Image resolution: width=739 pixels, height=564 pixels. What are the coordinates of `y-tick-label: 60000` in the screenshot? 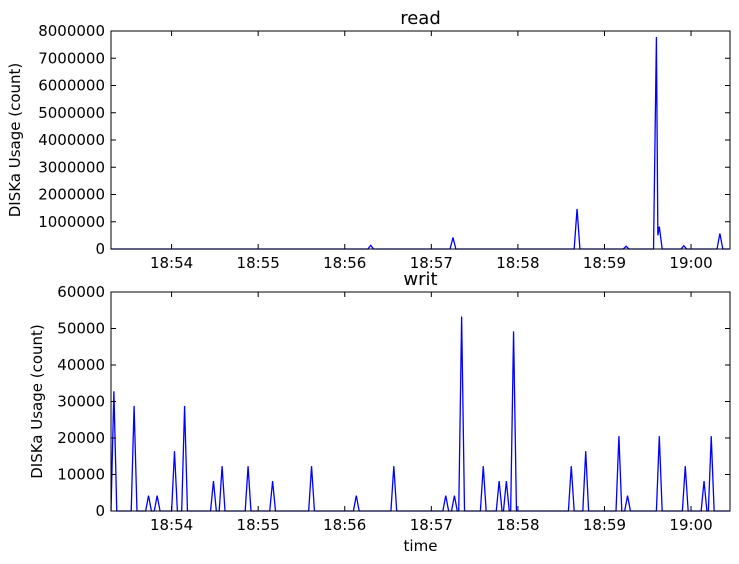 It's located at (81, 292).